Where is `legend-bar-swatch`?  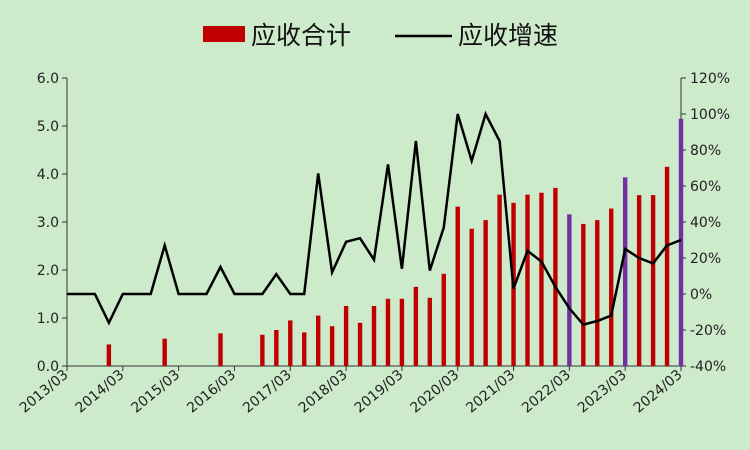
legend-bar-swatch is located at coordinates (224, 34).